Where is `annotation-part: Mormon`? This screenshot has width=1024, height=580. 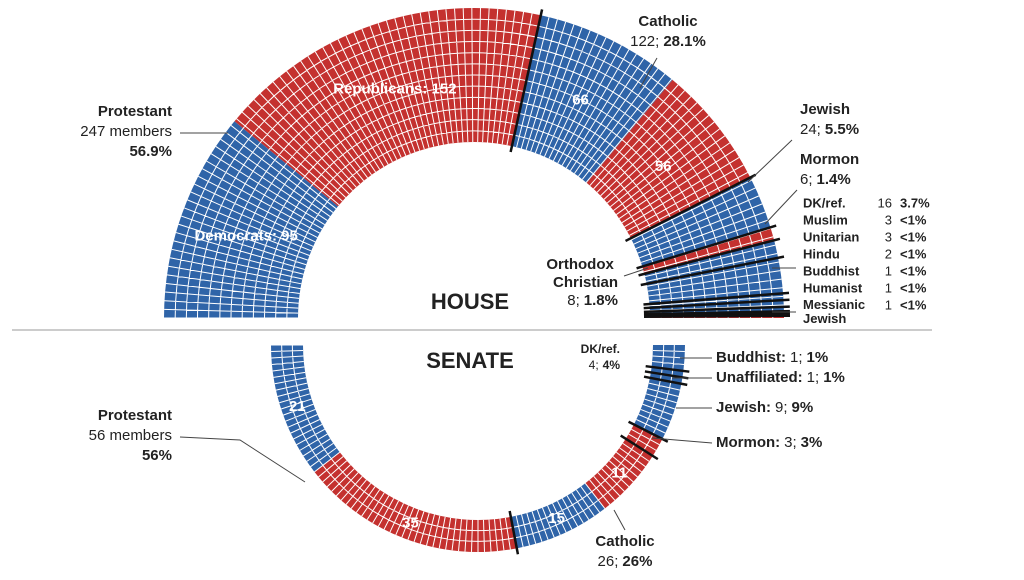 annotation-part: Mormon is located at coordinates (829, 159).